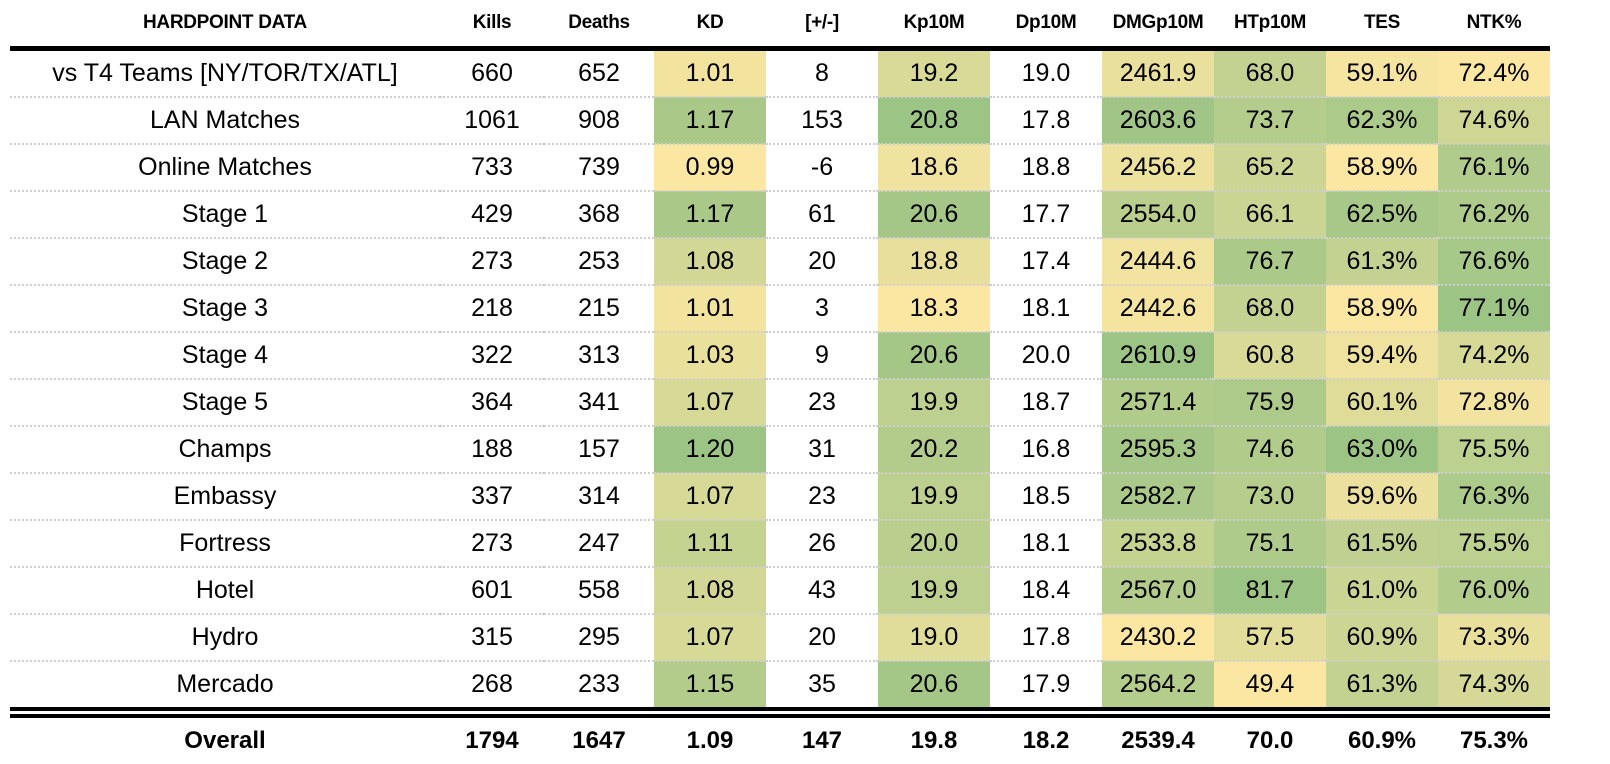 The width and height of the screenshot is (1610, 764). I want to click on cell-tes: 63.0%, so click(1382, 450).